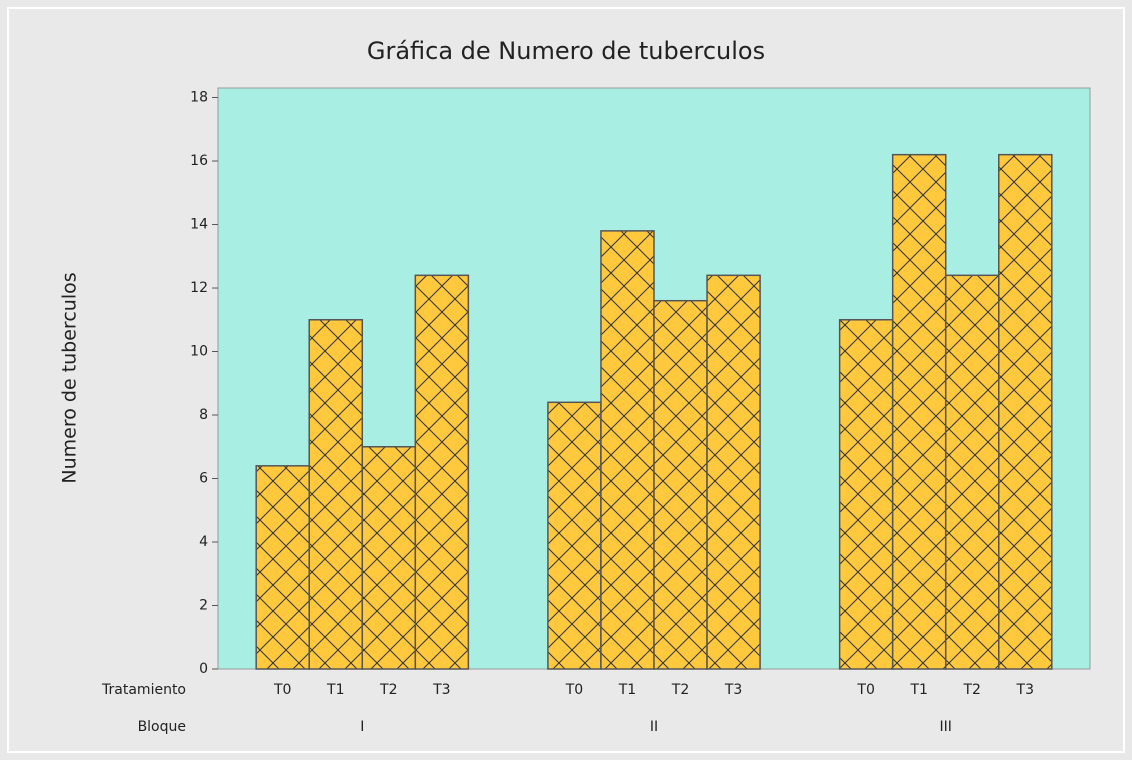 Image resolution: width=1132 pixels, height=760 pixels. What do you see at coordinates (566, 51) in the screenshot?
I see `chart-title: Gráfica de Numero de tuberculos` at bounding box center [566, 51].